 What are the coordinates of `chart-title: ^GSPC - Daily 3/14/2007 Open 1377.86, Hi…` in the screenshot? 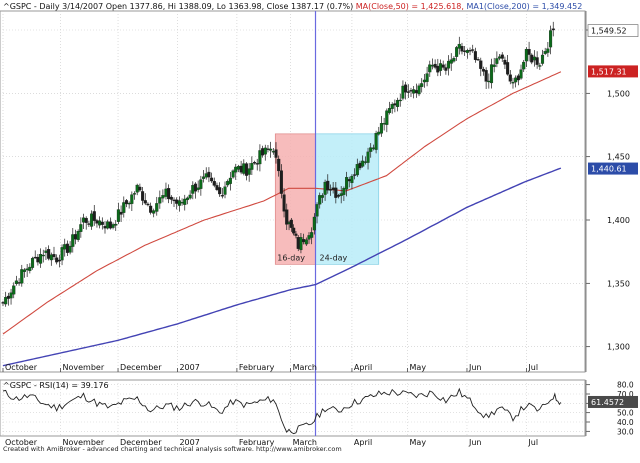 It's located at (292, 6).